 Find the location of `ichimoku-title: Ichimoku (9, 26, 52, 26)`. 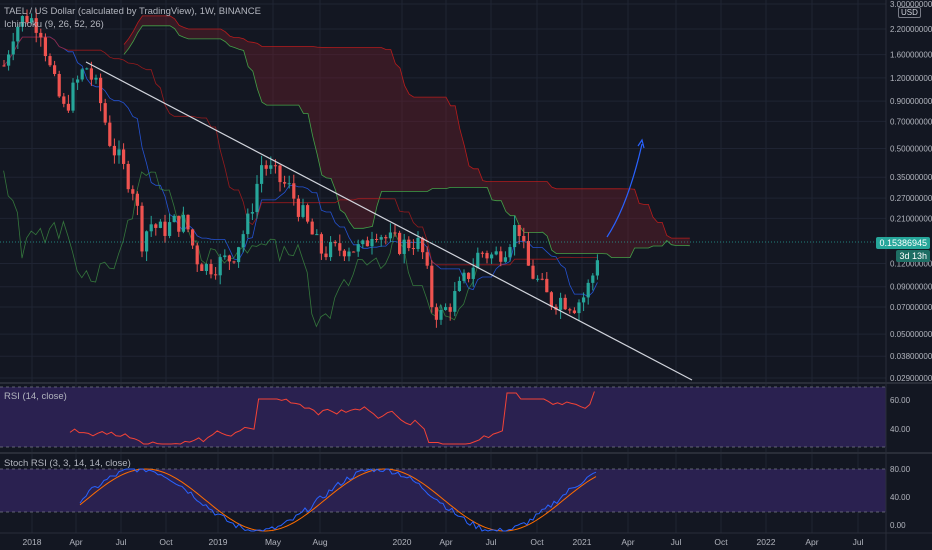

ichimoku-title: Ichimoku (9, 26, 52, 26) is located at coordinates (54, 24).